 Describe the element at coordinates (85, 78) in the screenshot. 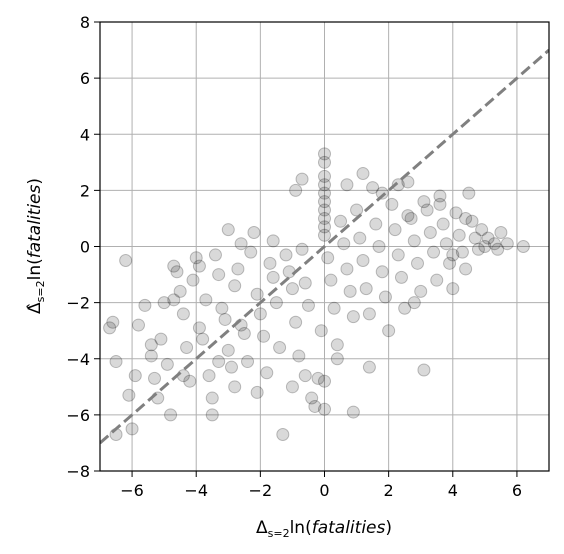

I see `y-tick-label: 6` at that location.